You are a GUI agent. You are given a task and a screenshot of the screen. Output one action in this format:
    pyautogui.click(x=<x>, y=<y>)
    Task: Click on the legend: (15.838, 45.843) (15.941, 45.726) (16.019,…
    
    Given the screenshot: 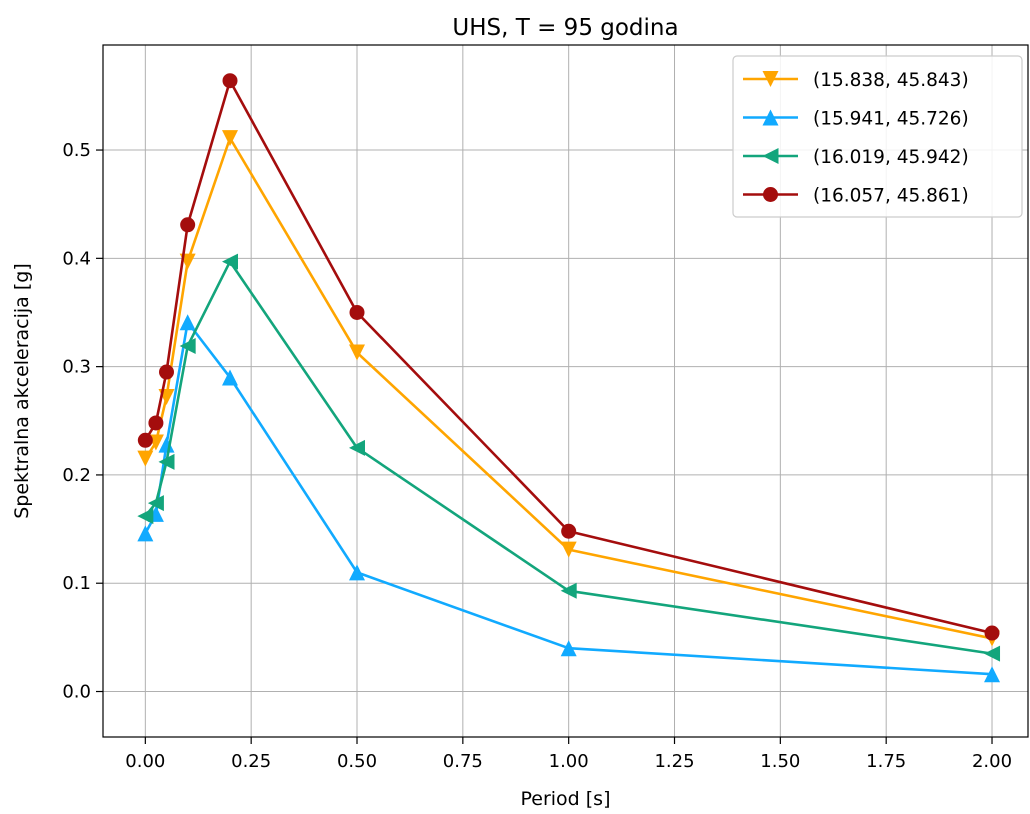 What is the action you would take?
    pyautogui.click(x=877, y=136)
    